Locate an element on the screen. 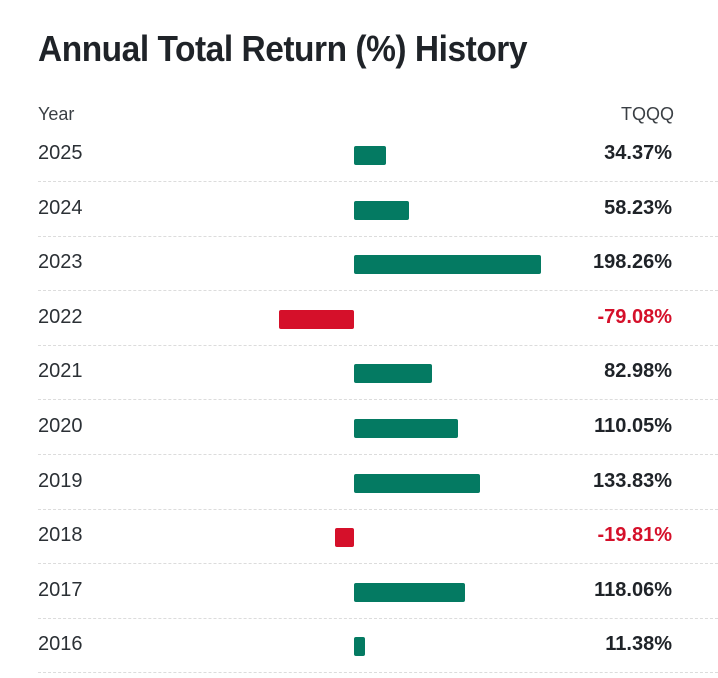  return-value: 110.05% is located at coordinates (633, 426).